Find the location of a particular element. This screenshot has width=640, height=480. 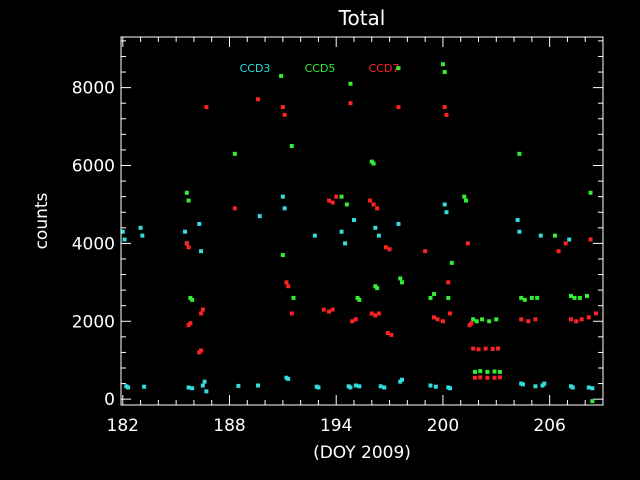

x-tick-labels: 182 188 194 200 206 is located at coordinates (336, 426).